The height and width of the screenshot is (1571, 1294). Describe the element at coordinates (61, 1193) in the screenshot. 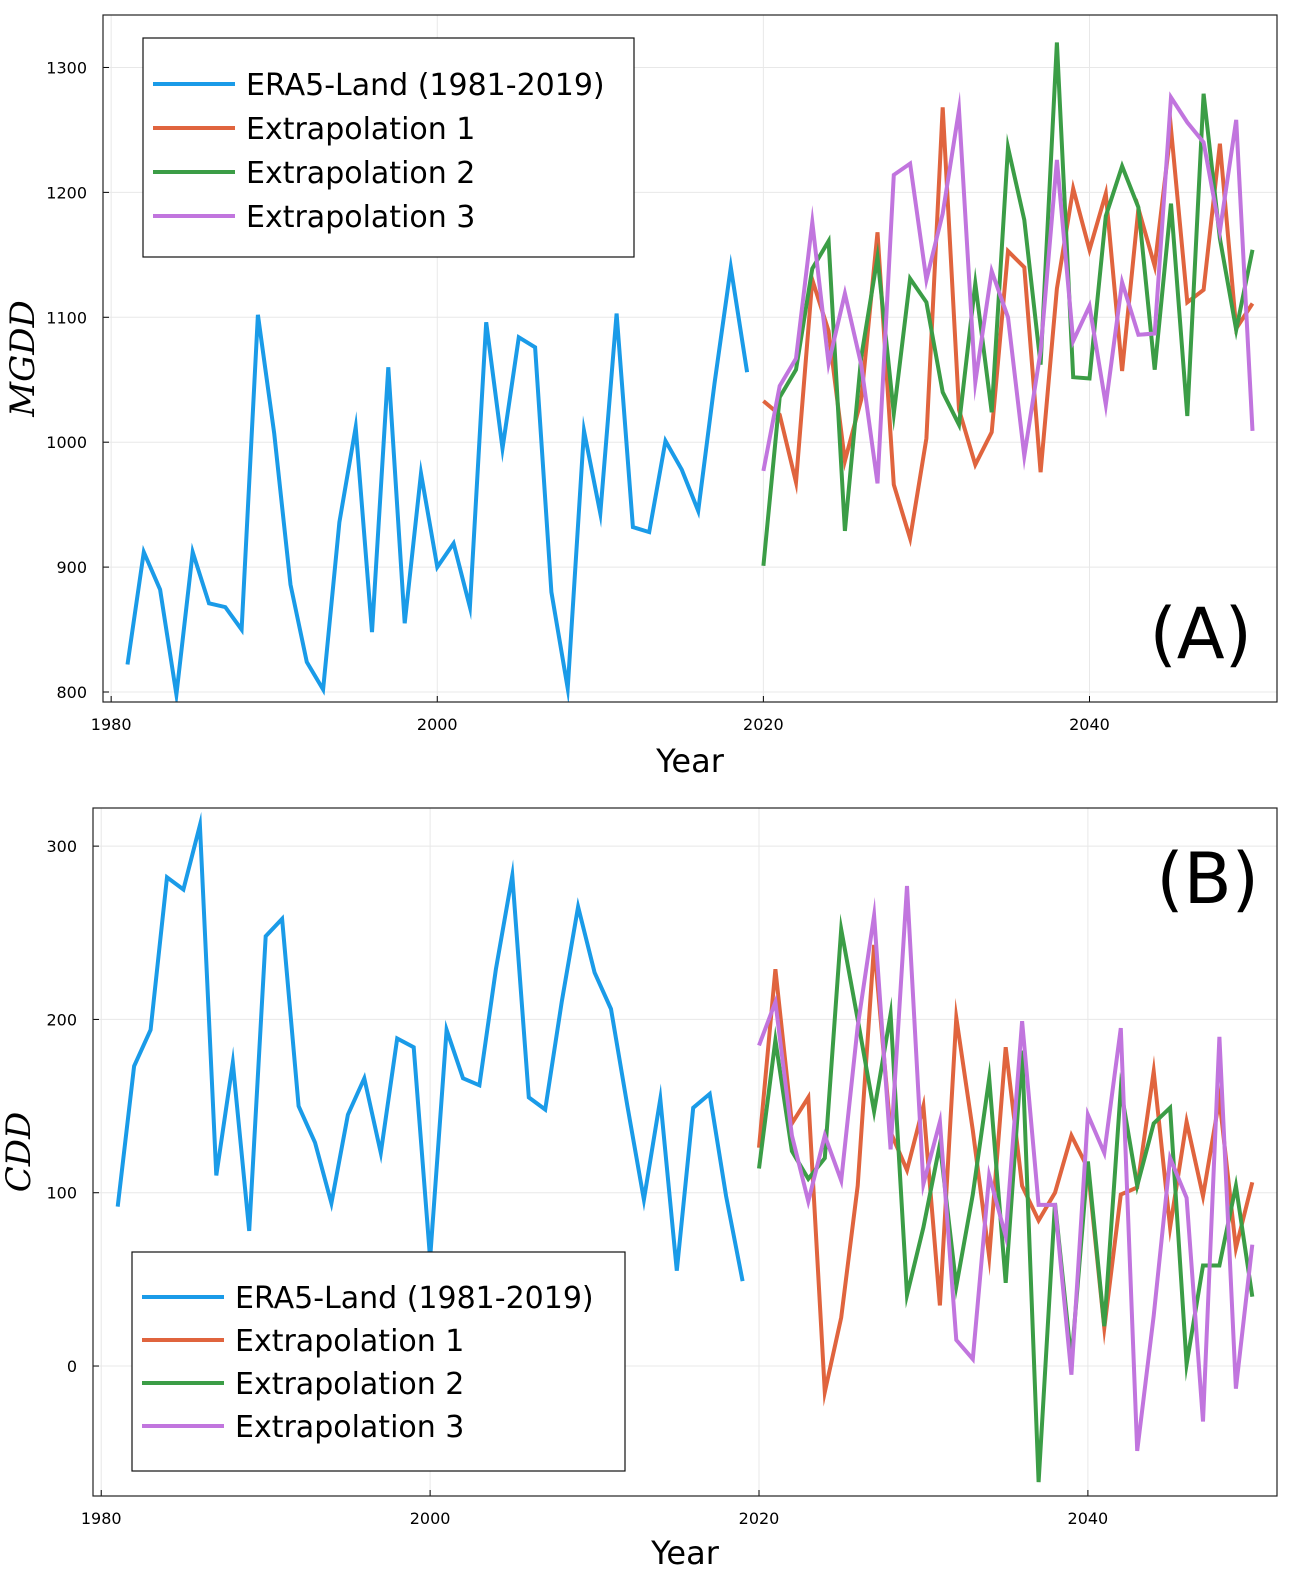

I see `y-tick-label: 100` at that location.